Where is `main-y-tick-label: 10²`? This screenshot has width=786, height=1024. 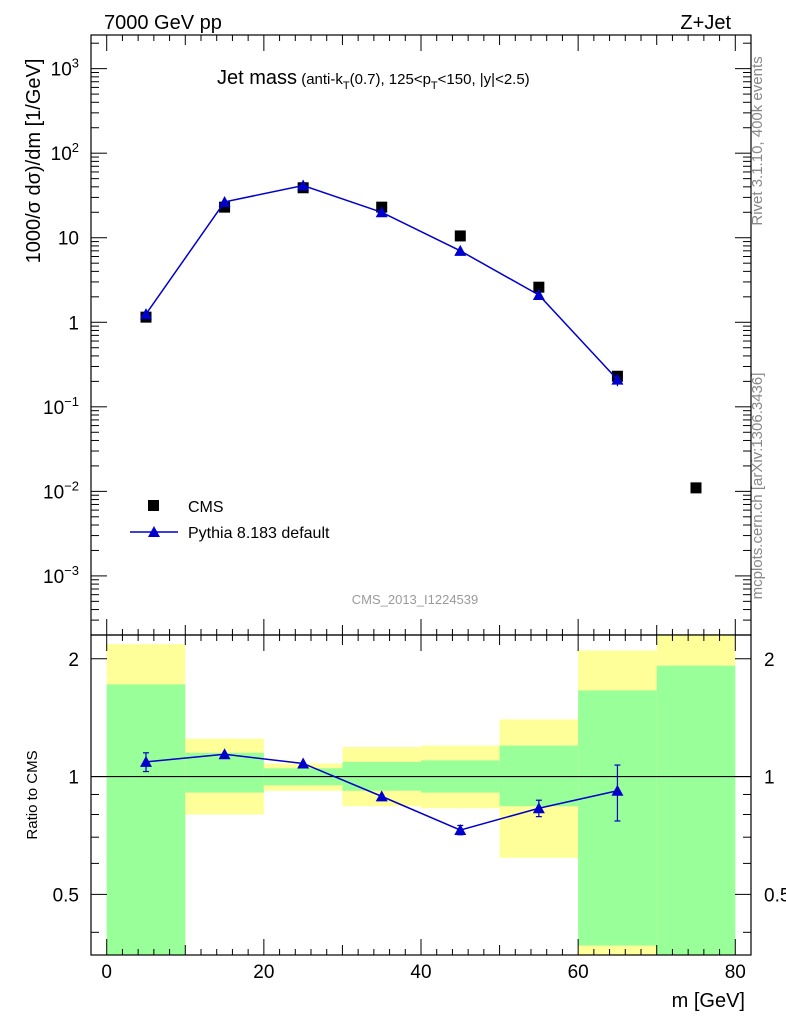 main-y-tick-label: 10² is located at coordinates (65, 152).